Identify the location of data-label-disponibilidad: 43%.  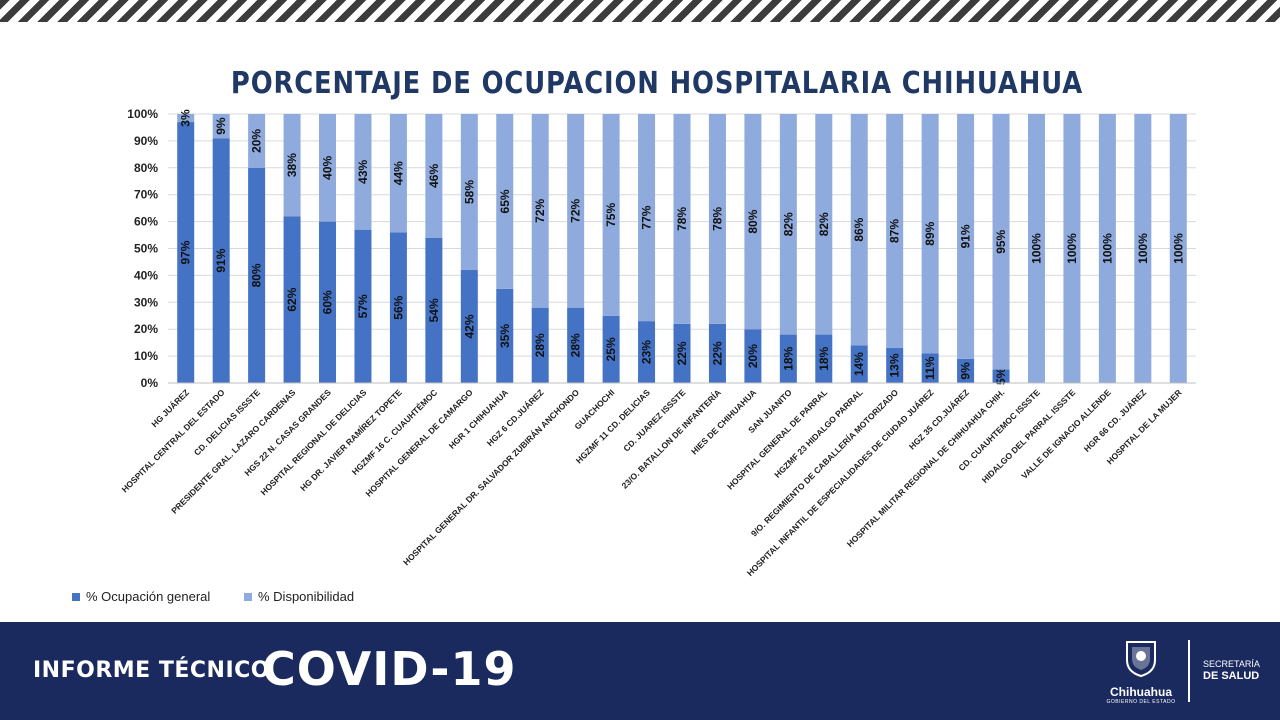
(363, 172).